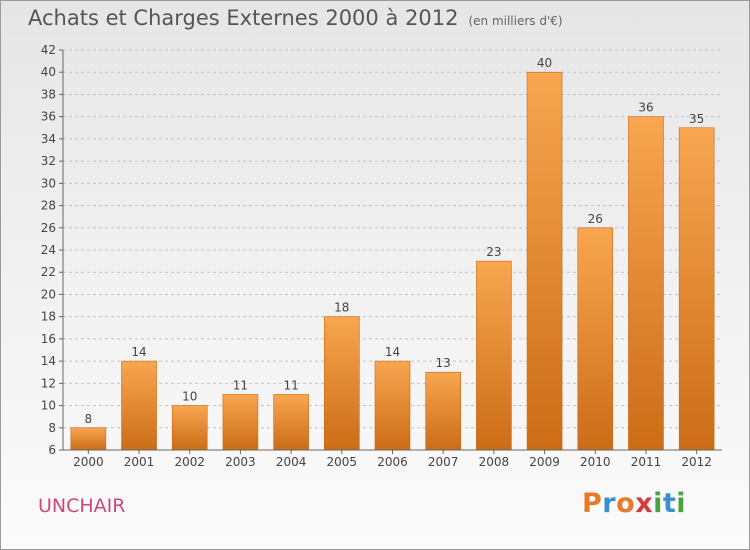 The height and width of the screenshot is (550, 750). Describe the element at coordinates (443, 462) in the screenshot. I see `x-tick-label: 2007` at that location.